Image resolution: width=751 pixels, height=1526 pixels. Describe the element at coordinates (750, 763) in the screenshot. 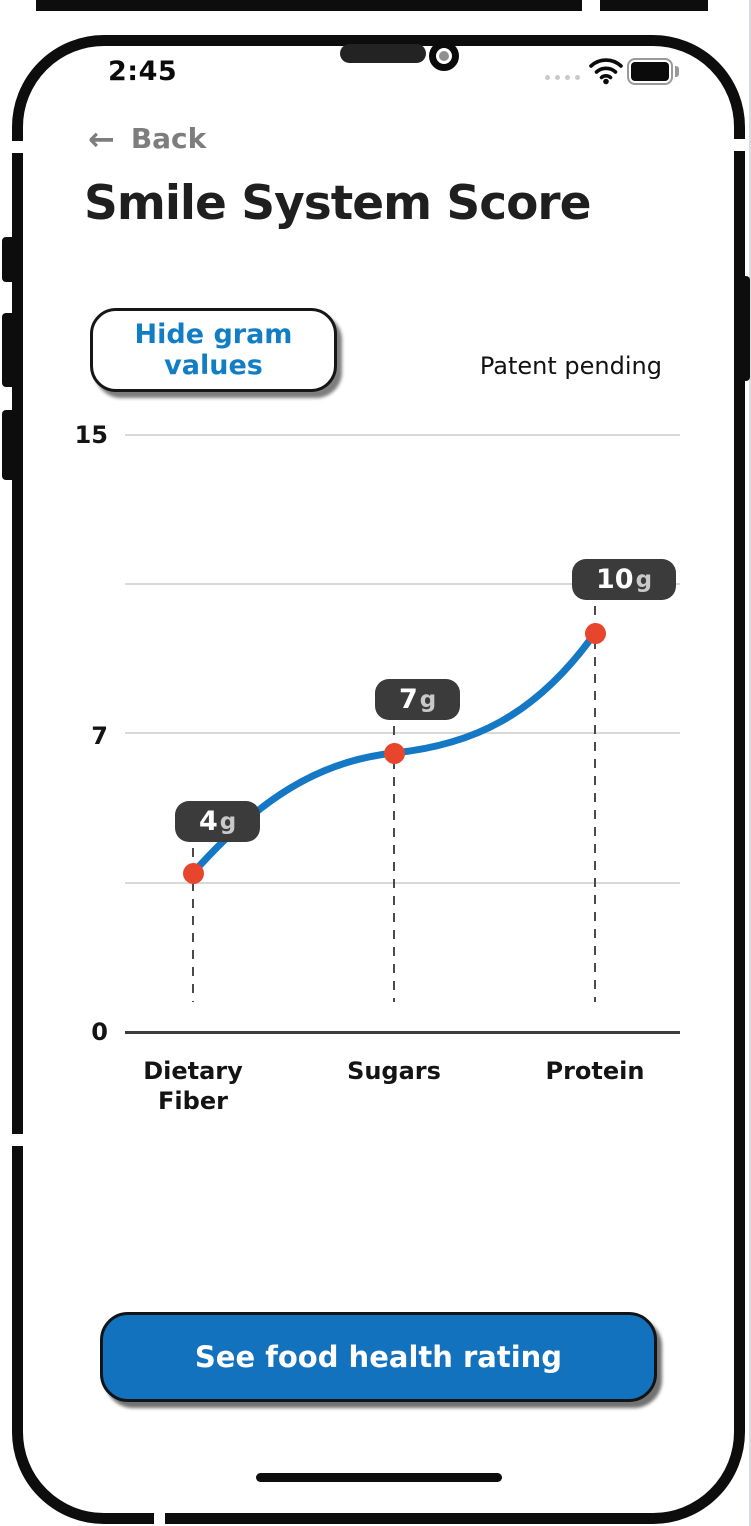

I see `image-right-edge-line` at that location.